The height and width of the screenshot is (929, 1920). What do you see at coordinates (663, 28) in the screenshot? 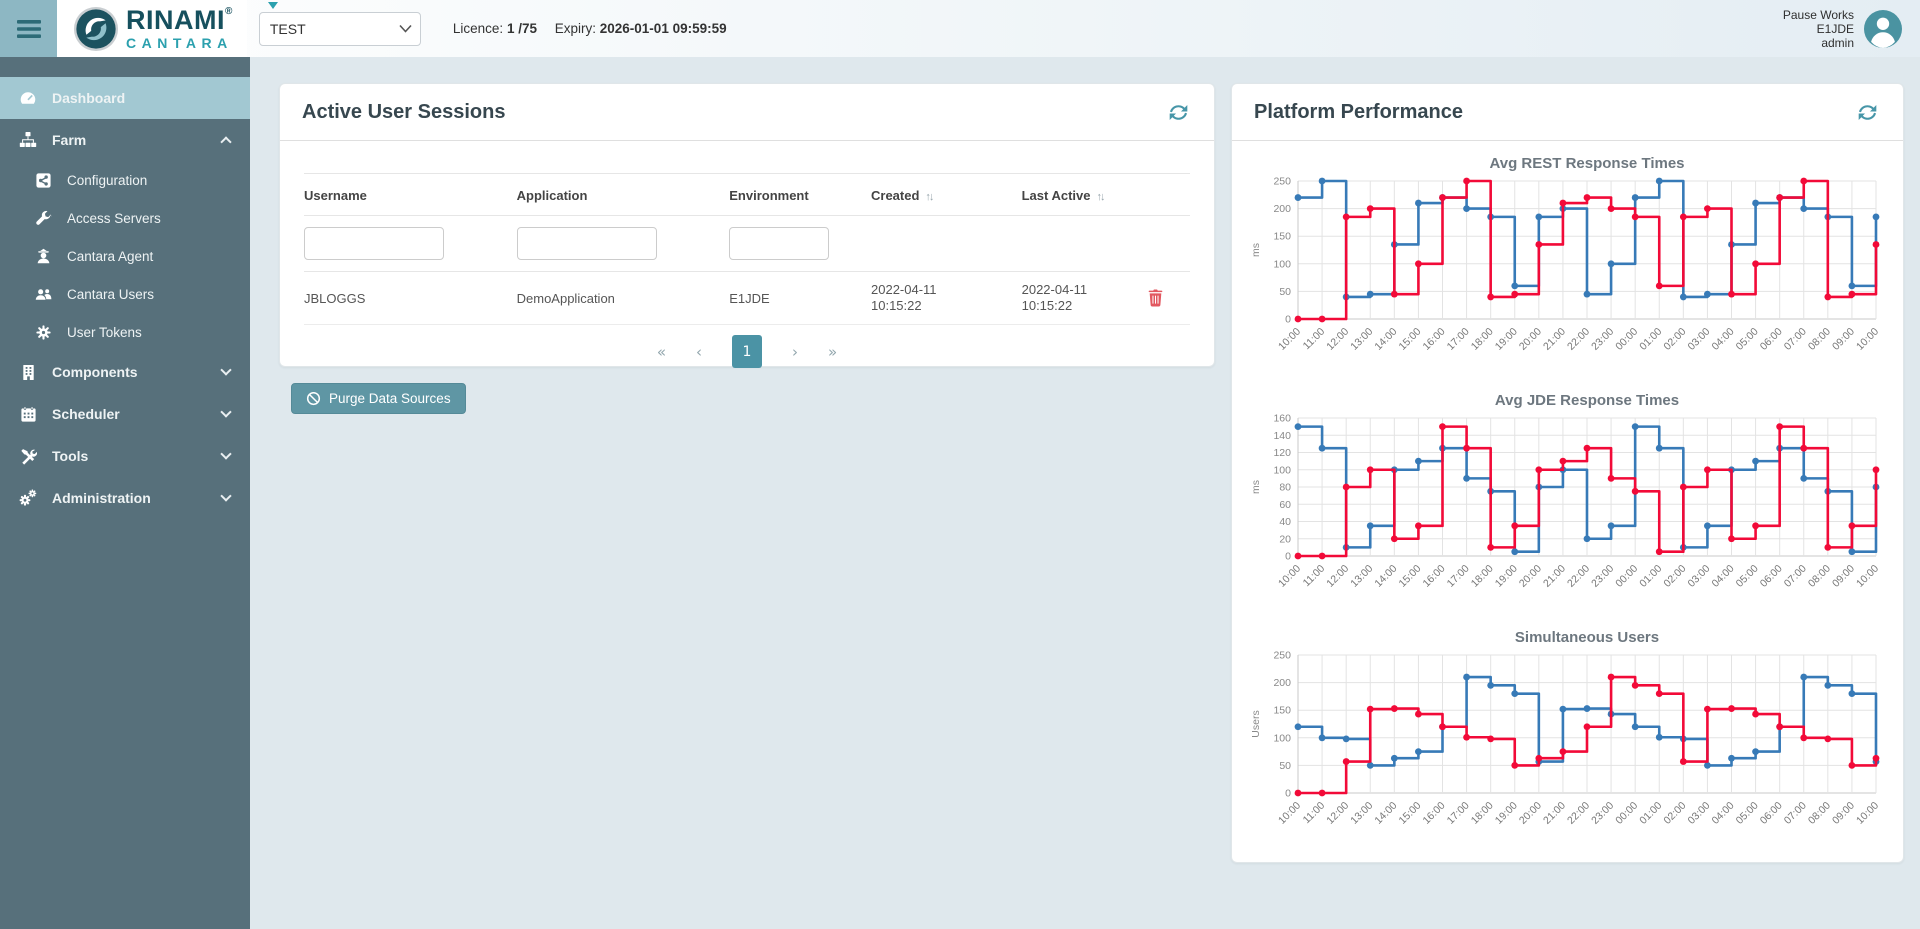
I see `expiry-value: 2026-01-01 09:59:59` at bounding box center [663, 28].